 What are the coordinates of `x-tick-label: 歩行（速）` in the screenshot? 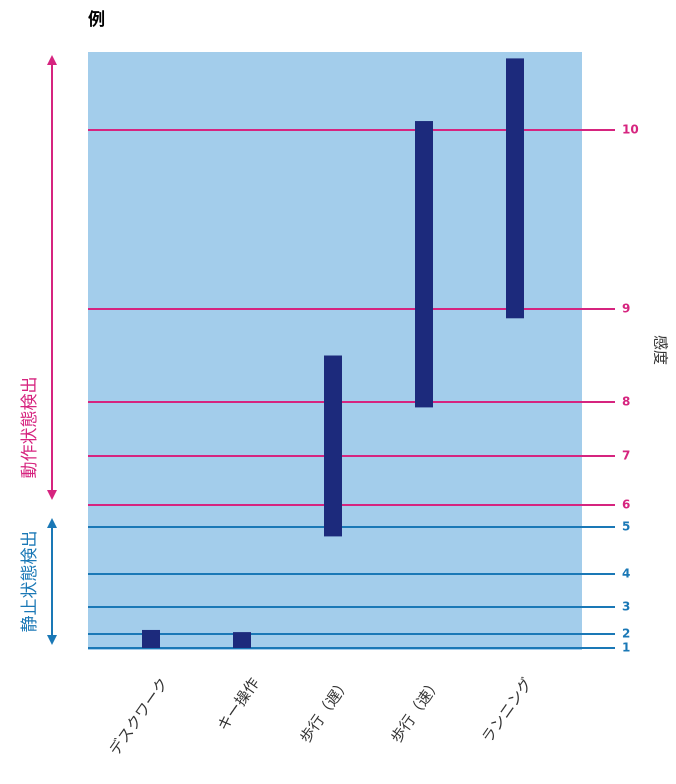 It's located at (416, 711).